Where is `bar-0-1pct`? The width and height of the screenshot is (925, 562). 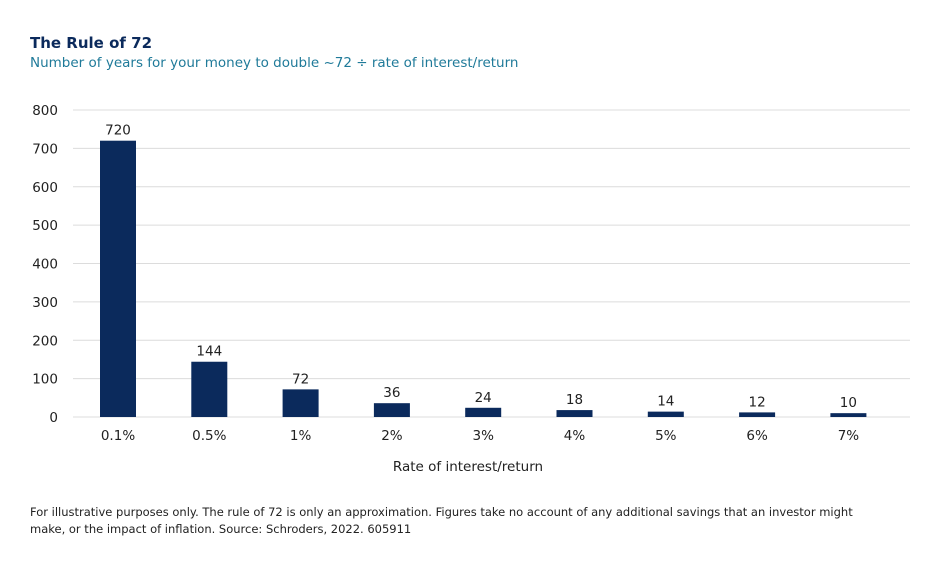 bar-0-1pct is located at coordinates (118, 278).